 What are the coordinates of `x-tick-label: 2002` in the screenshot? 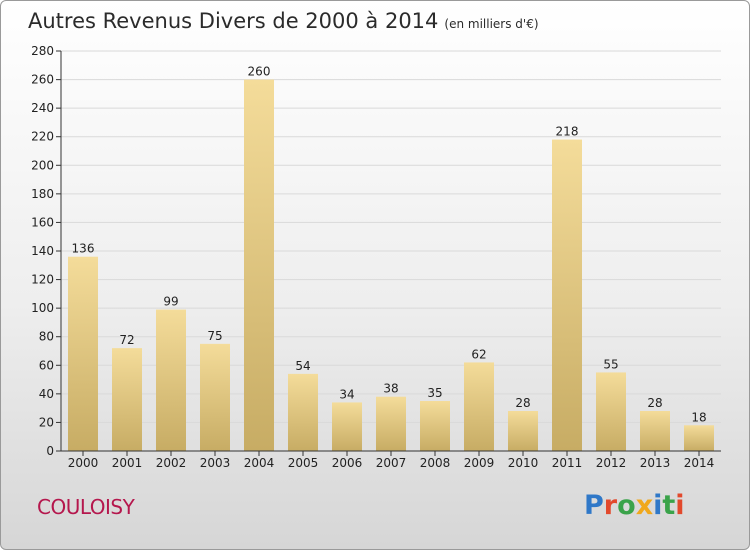 It's located at (171, 463).